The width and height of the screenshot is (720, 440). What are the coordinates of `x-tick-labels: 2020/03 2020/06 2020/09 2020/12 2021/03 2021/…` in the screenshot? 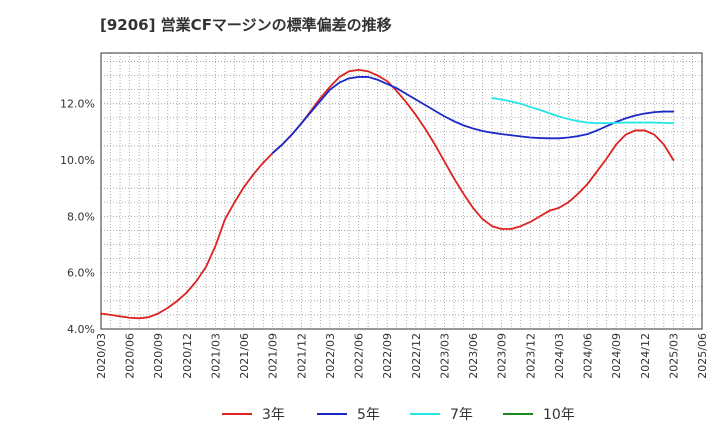 It's located at (402, 356).